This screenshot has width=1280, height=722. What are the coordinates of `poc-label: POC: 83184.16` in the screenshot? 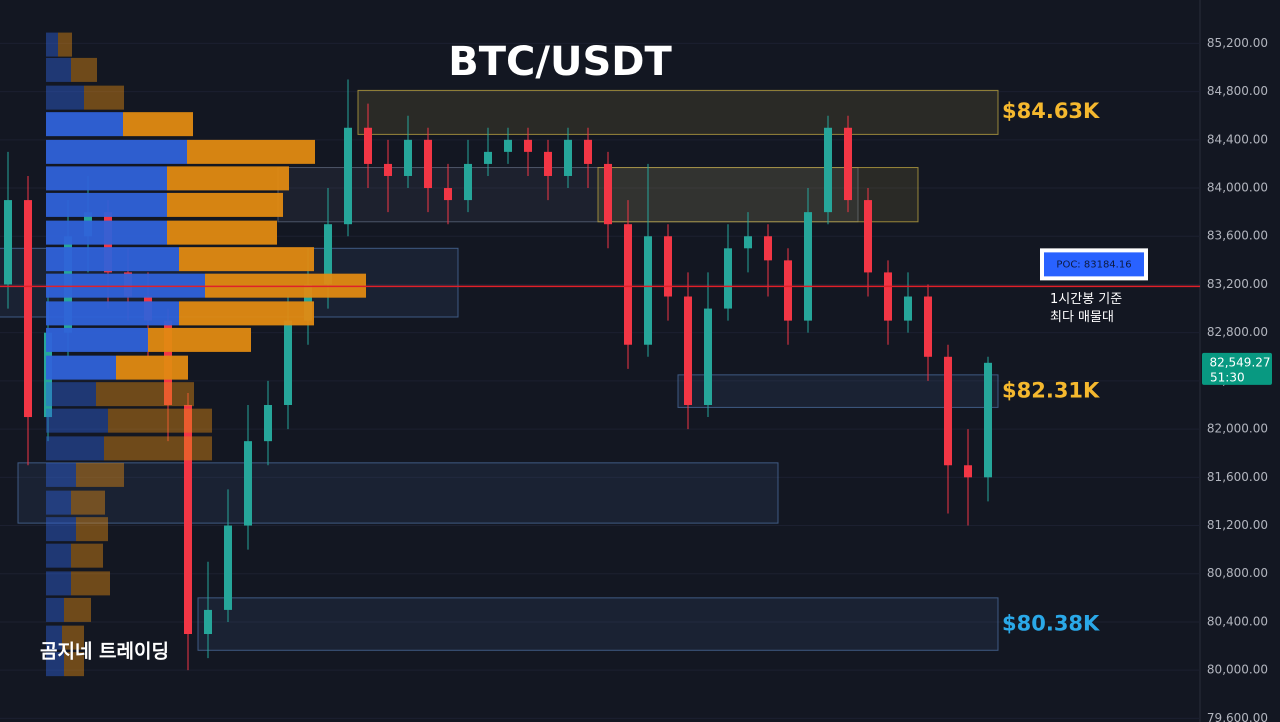 It's located at (1093, 264).